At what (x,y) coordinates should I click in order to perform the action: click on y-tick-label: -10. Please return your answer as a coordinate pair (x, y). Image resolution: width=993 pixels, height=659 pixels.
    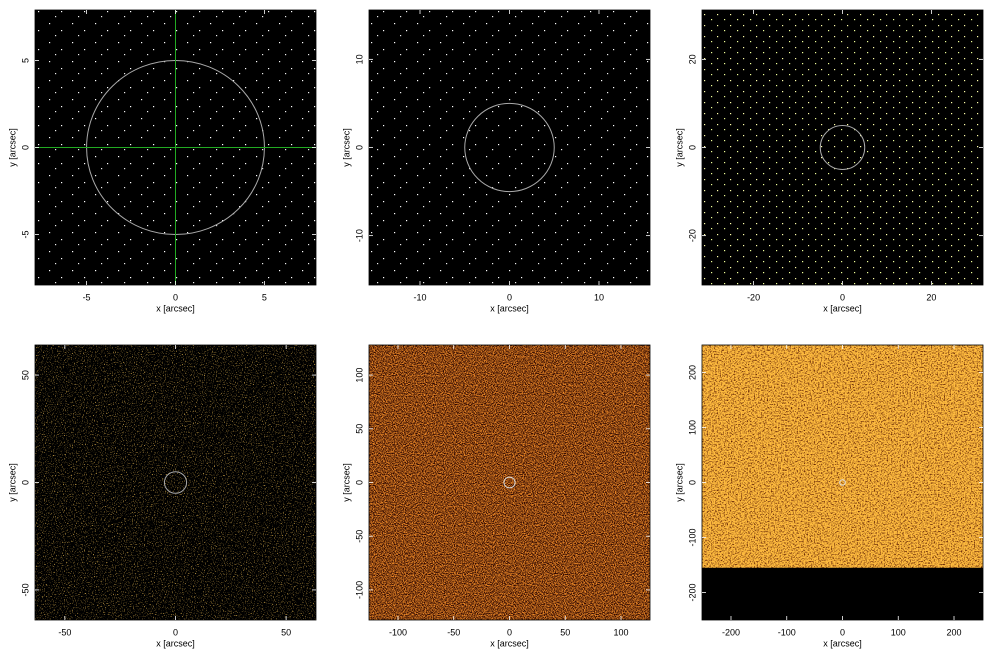
    Looking at the image, I should click on (359, 235).